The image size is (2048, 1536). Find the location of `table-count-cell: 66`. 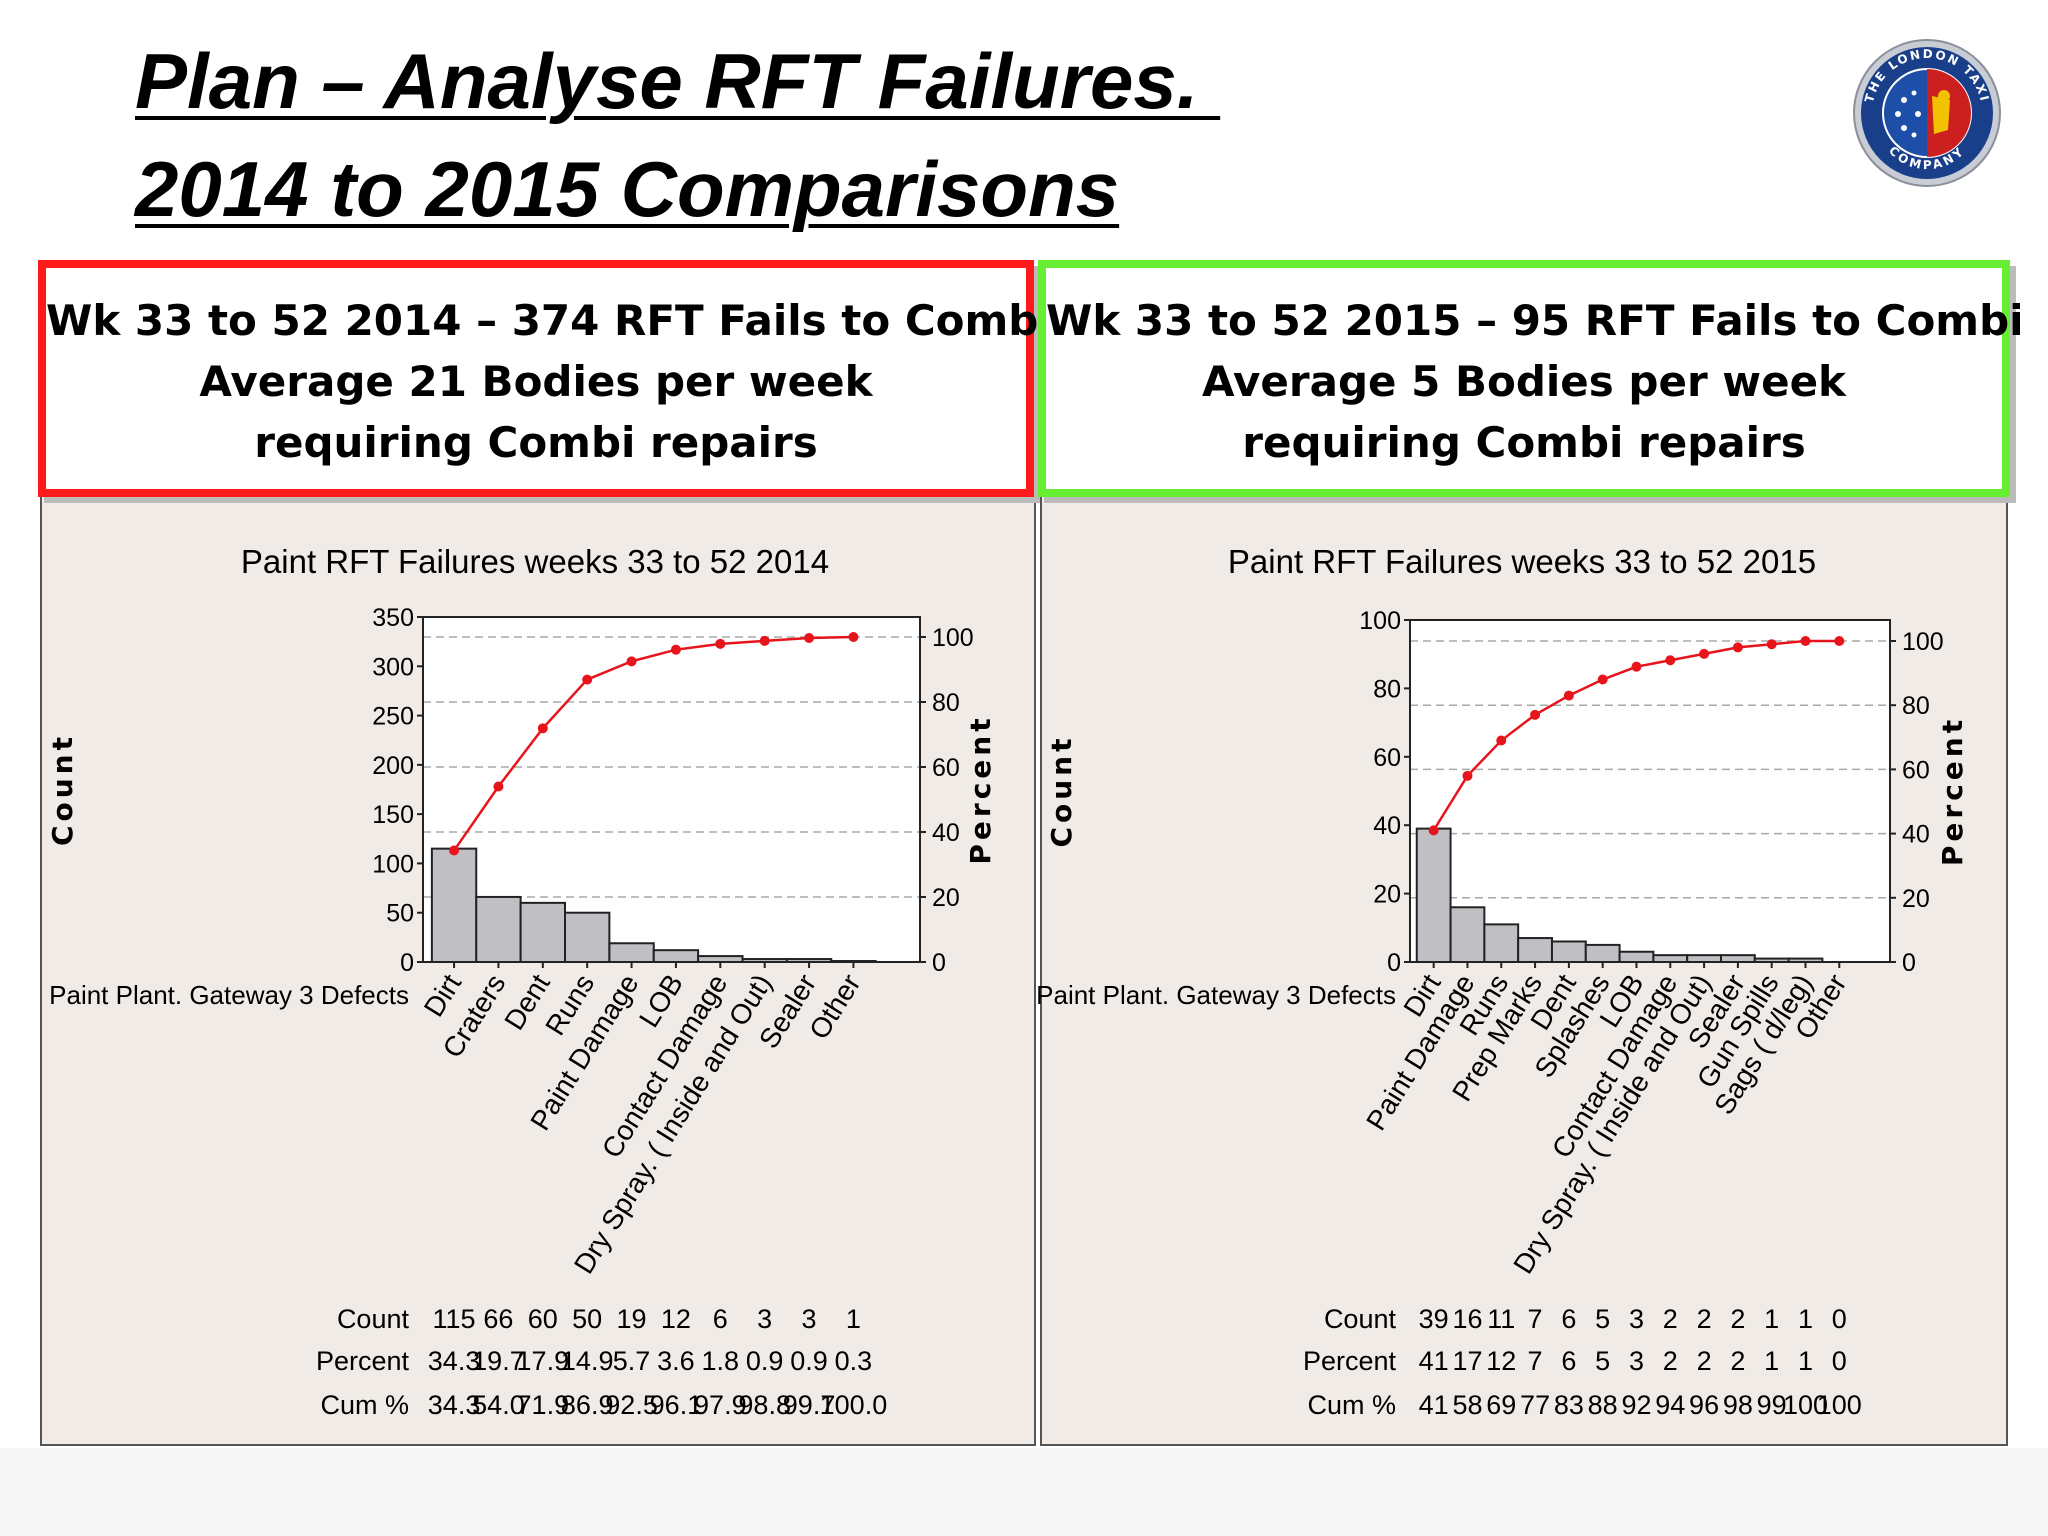

table-count-cell: 66 is located at coordinates (498, 1319).